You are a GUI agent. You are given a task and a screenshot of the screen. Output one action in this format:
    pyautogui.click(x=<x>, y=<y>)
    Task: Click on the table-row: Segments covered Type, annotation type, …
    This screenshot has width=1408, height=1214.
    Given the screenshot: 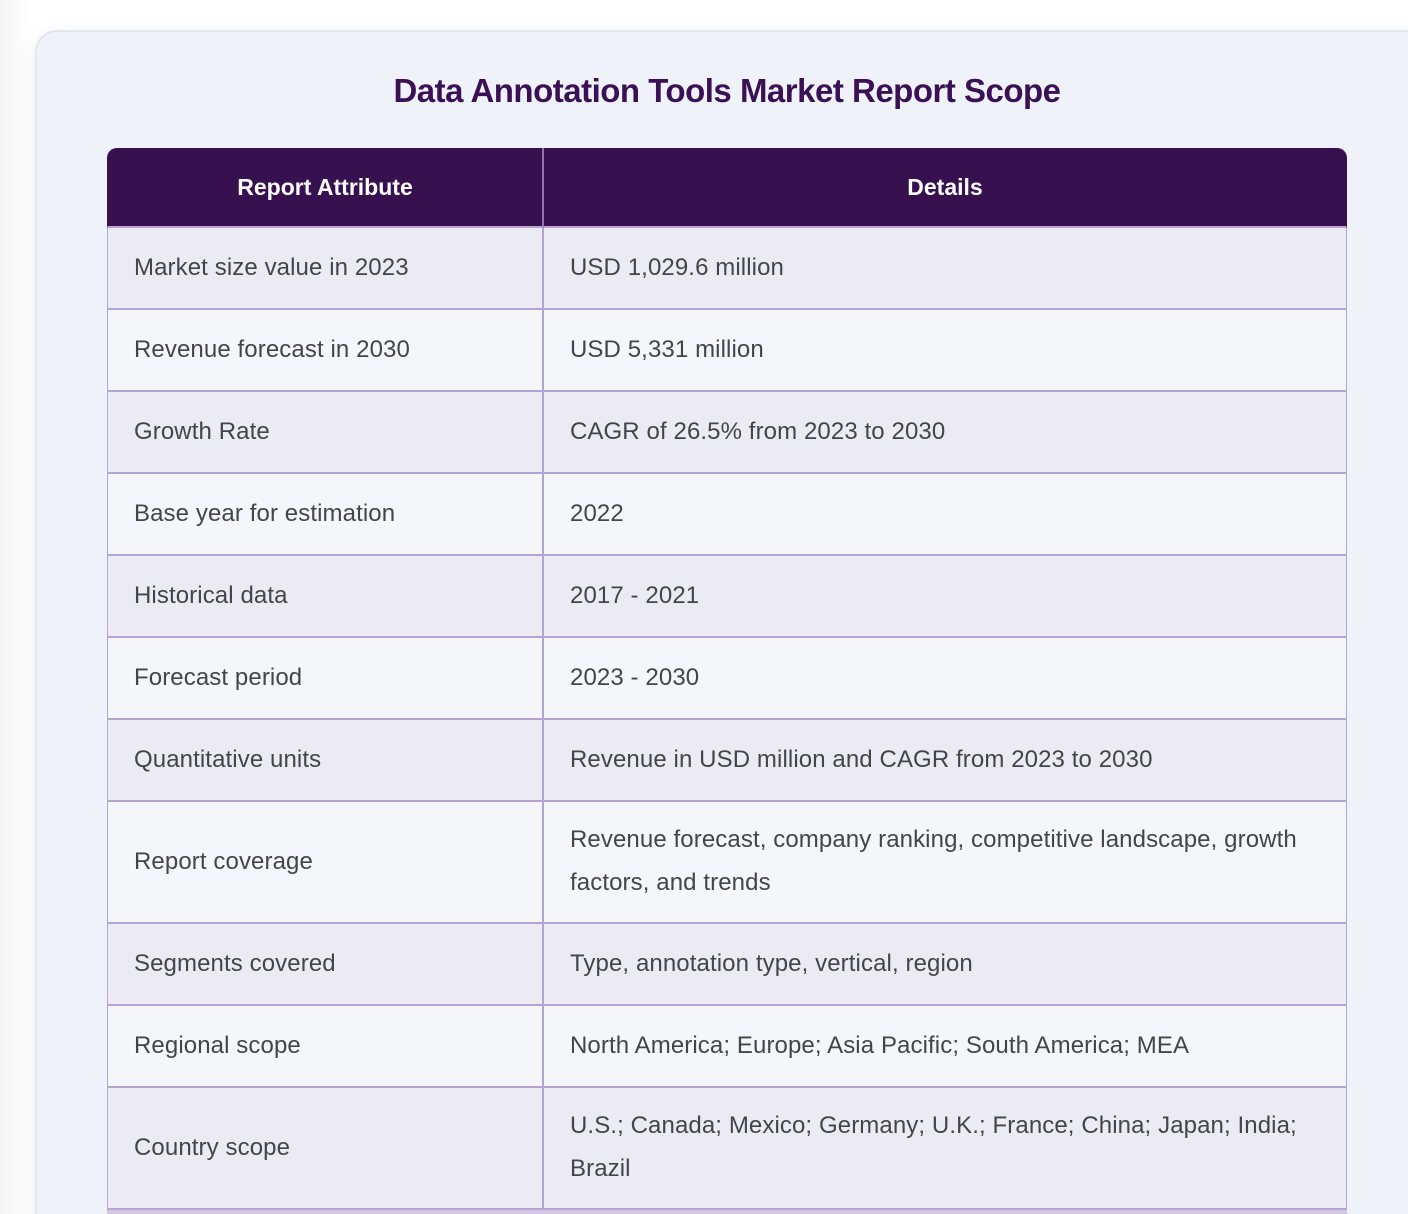 What is the action you would take?
    pyautogui.click(x=727, y=965)
    